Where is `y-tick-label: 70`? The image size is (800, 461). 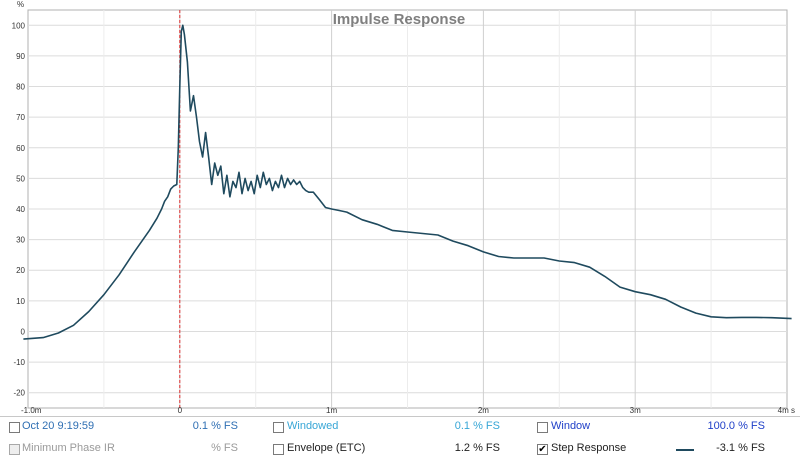 y-tick-label: 70 is located at coordinates (20, 117).